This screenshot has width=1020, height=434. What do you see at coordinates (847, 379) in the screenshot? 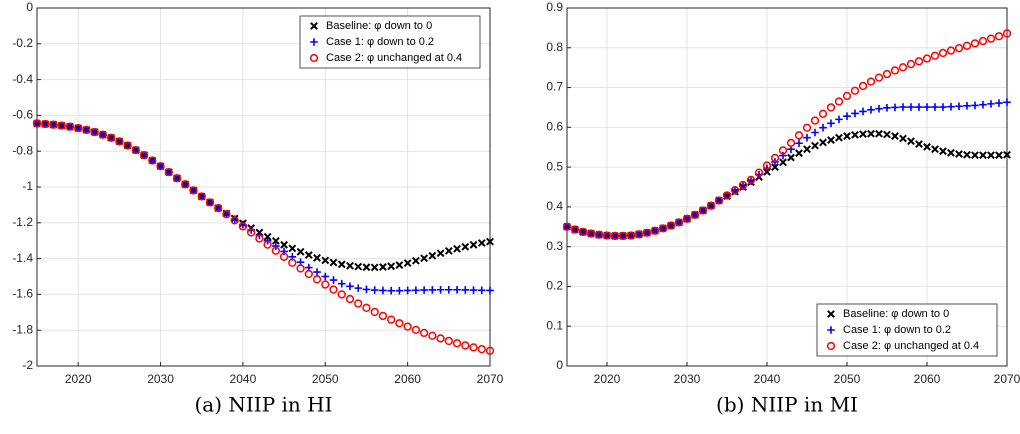
I see `x-tick-label: 2050` at bounding box center [847, 379].